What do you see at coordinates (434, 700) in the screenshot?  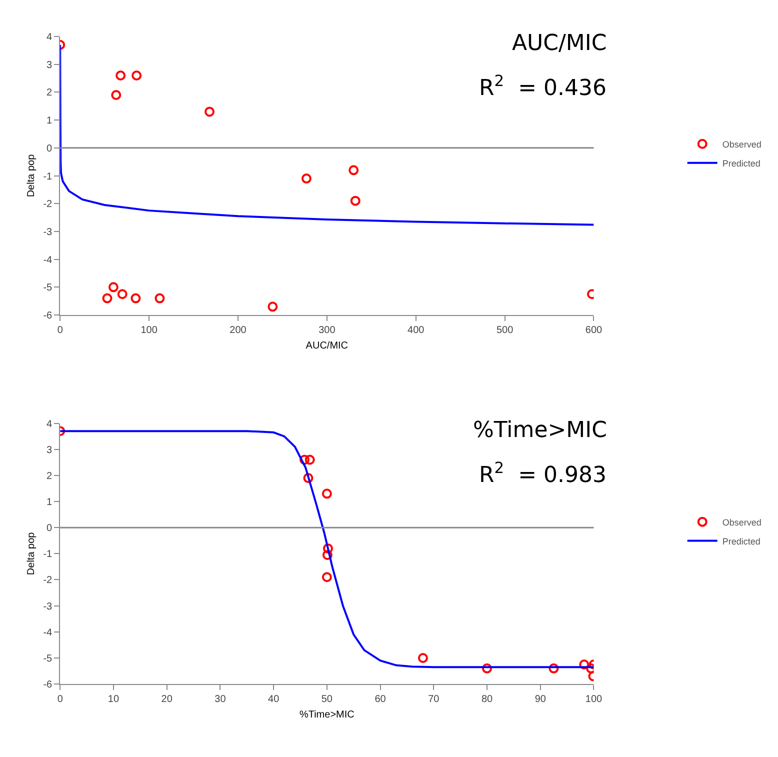 I see `x-tick-label: 70` at bounding box center [434, 700].